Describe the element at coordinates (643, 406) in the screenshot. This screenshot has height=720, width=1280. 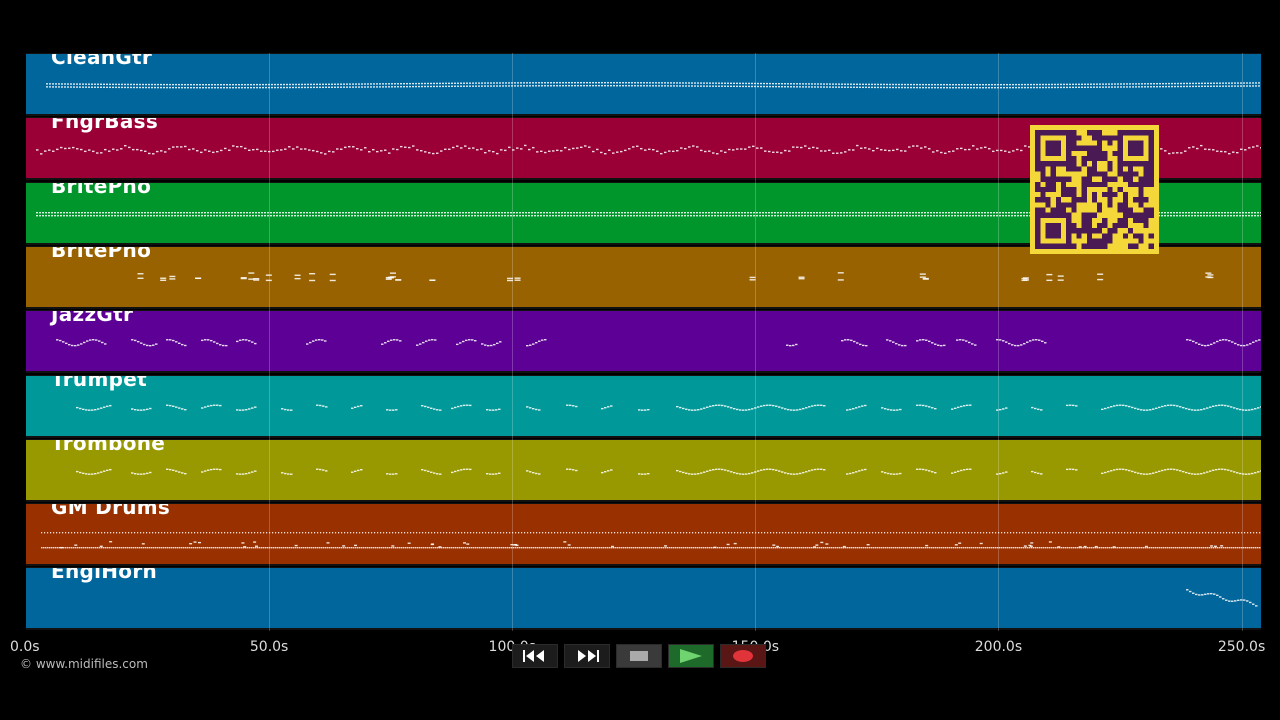
I see `track-lane: Trumpet` at that location.